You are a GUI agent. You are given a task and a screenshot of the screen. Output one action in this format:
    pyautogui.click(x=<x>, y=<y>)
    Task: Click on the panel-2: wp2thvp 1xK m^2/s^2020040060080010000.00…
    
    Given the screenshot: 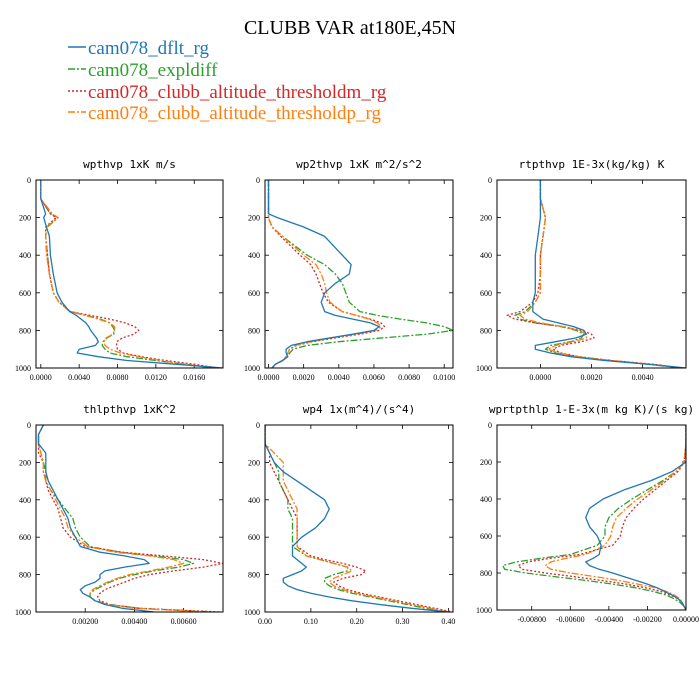 What is the action you would take?
    pyautogui.click(x=349, y=270)
    